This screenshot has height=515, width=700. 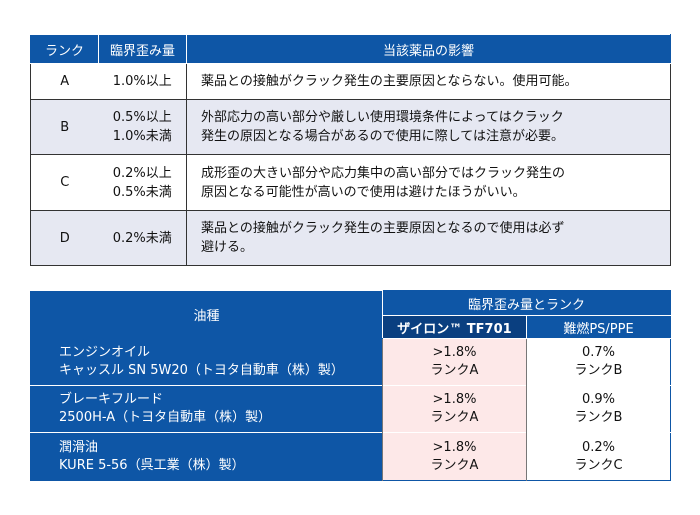 What do you see at coordinates (105, 352) in the screenshot?
I see `oil-name-line: エンジンオイル` at bounding box center [105, 352].